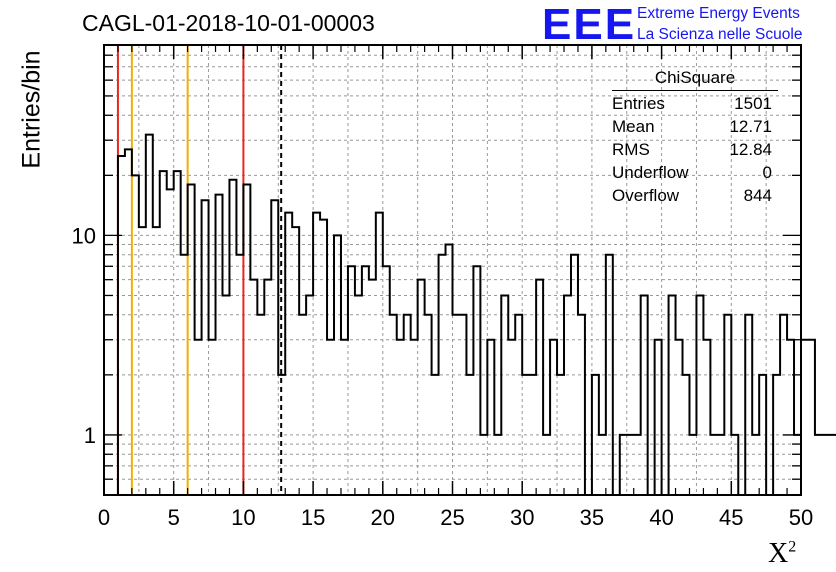  Describe the element at coordinates (90, 435) in the screenshot. I see `y-tick-label: 1` at that location.